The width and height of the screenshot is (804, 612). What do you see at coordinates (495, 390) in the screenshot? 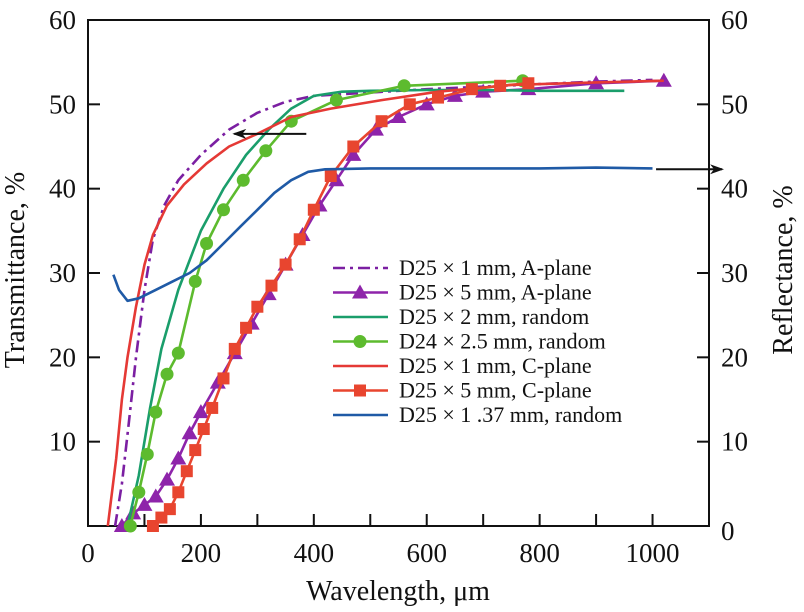
I see `legend-label: D25 × 5 mm, C-plane` at bounding box center [495, 390].